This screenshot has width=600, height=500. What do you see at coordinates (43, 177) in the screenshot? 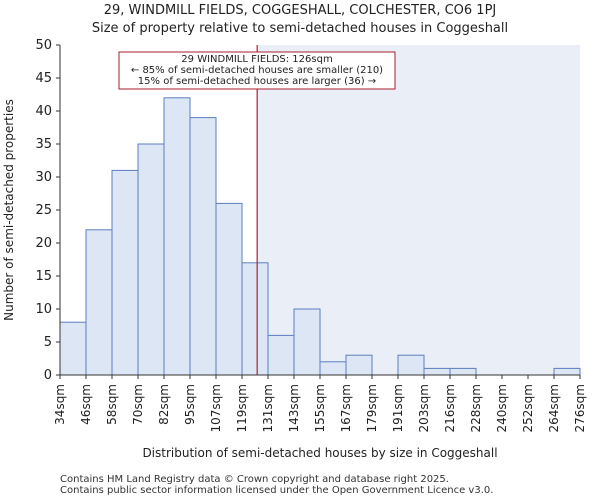
I see `y-tick-label: 30` at bounding box center [43, 177].